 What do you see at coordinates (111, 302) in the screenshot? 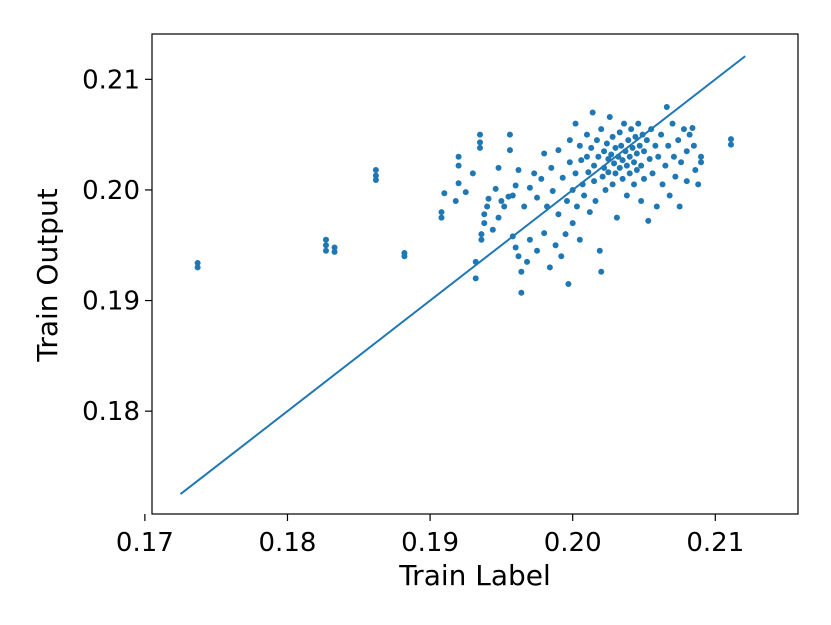
I see `y-tick-label: 0.19` at bounding box center [111, 302].